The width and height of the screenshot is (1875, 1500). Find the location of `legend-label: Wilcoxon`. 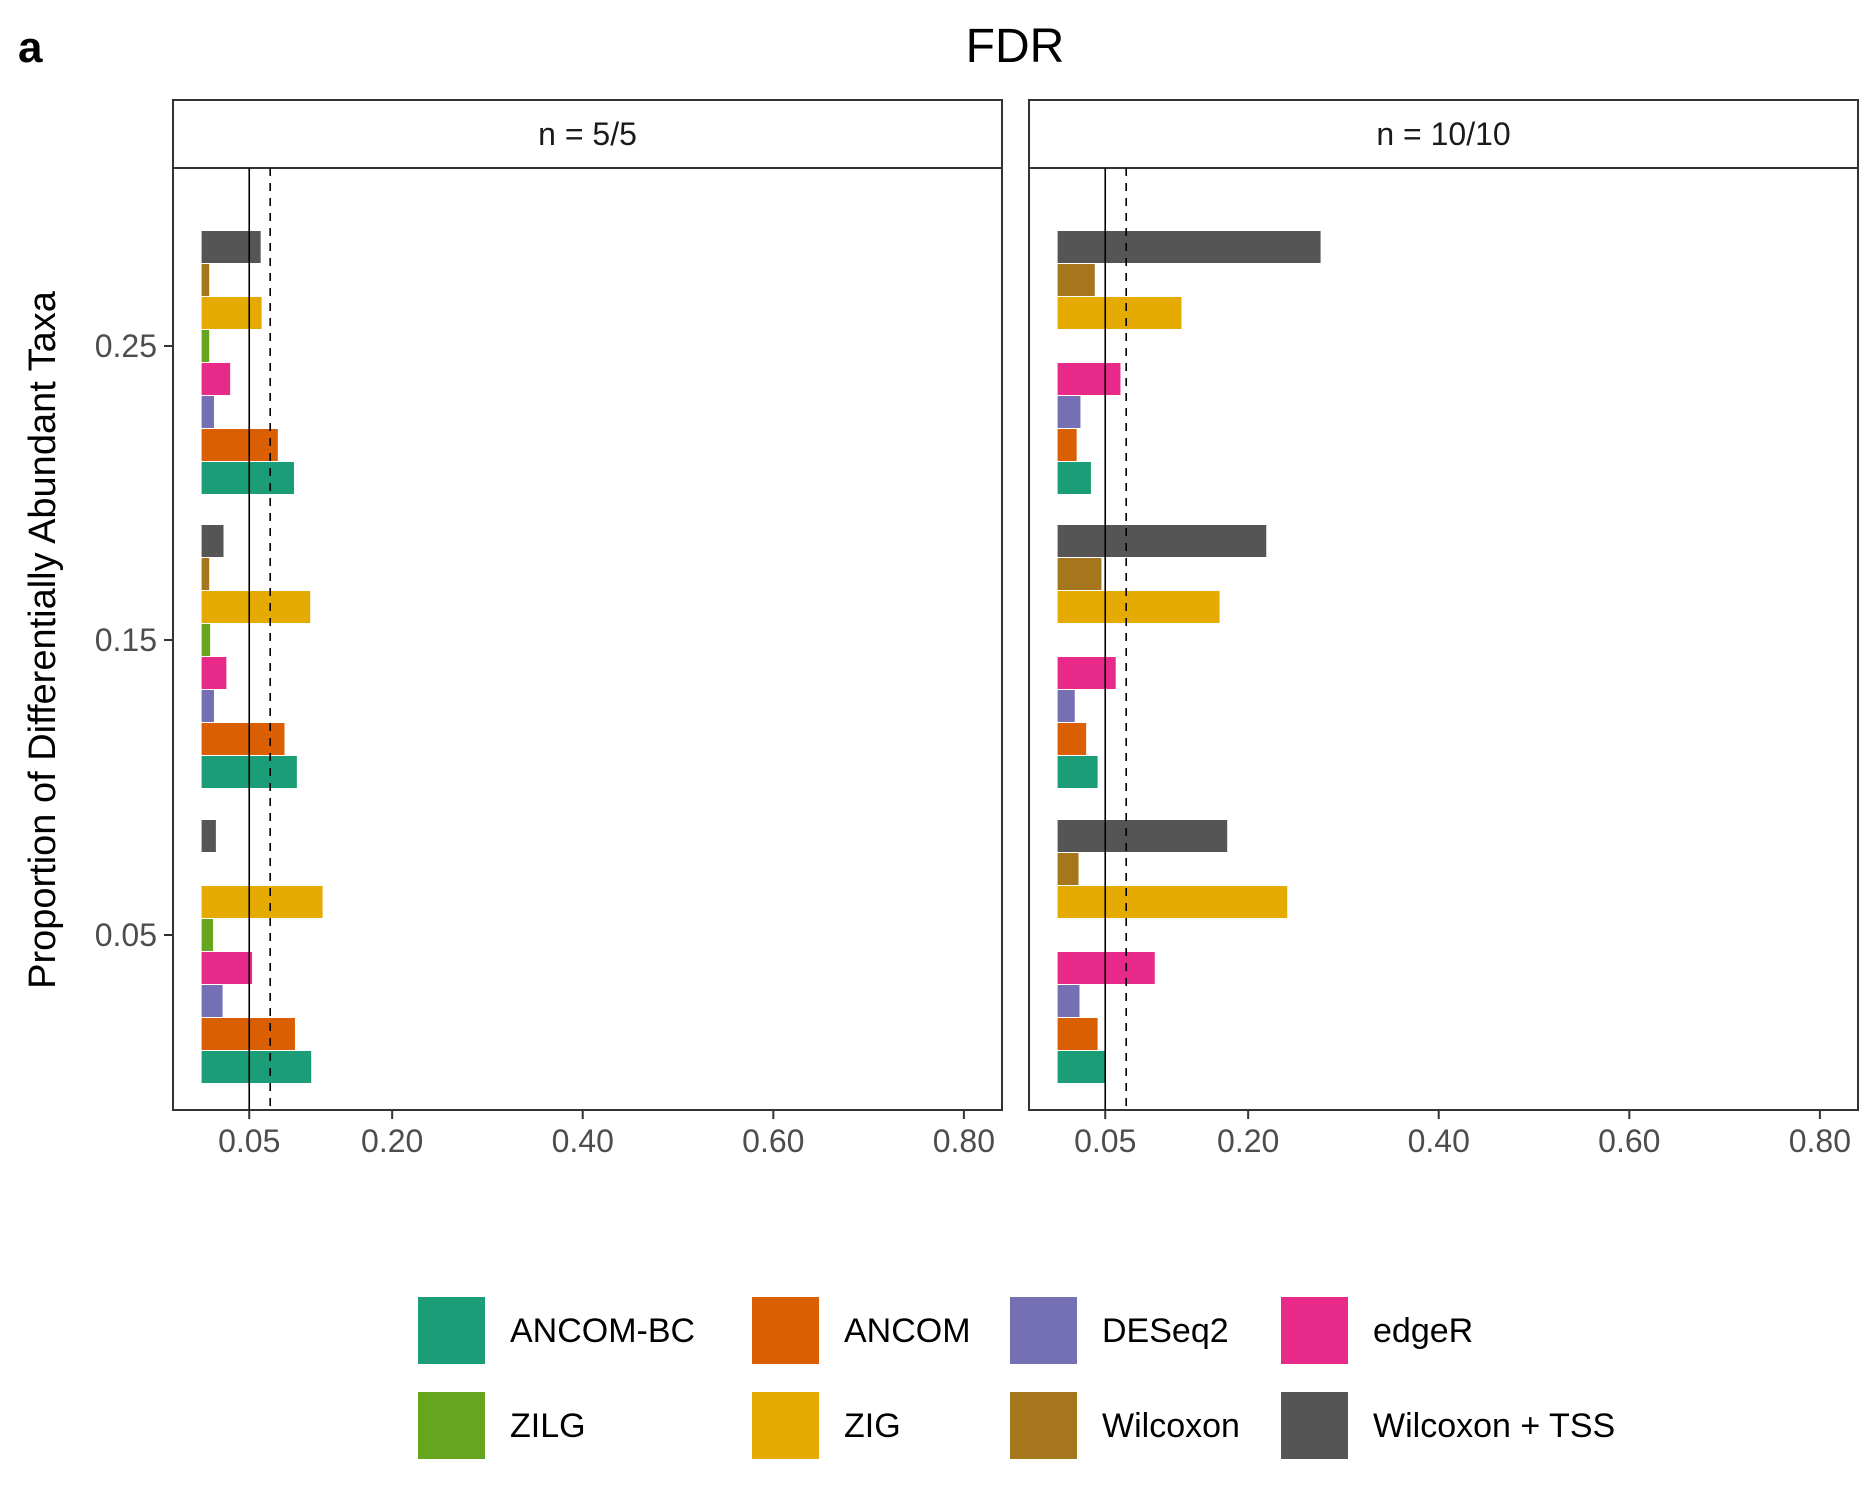

legend-label: Wilcoxon is located at coordinates (1171, 1426).